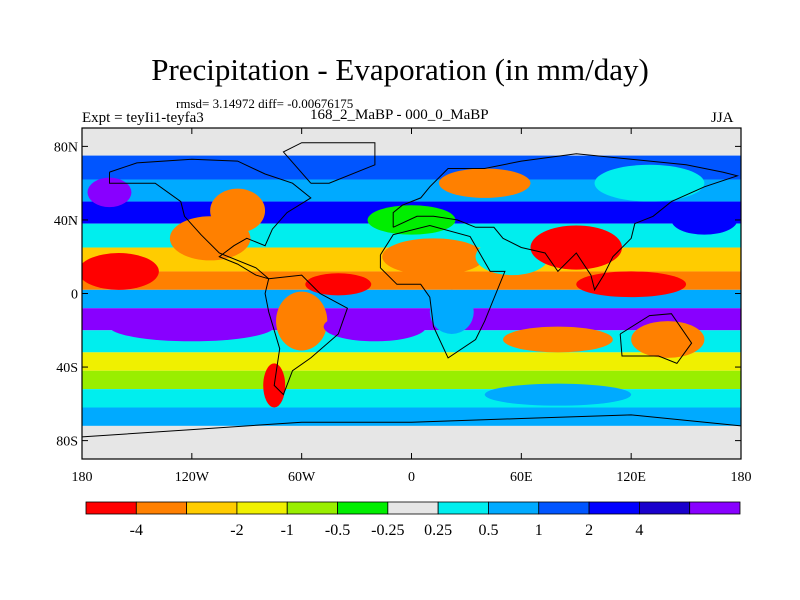  Describe the element at coordinates (67, 368) in the screenshot. I see `y-tick-label-3: 40S` at that location.